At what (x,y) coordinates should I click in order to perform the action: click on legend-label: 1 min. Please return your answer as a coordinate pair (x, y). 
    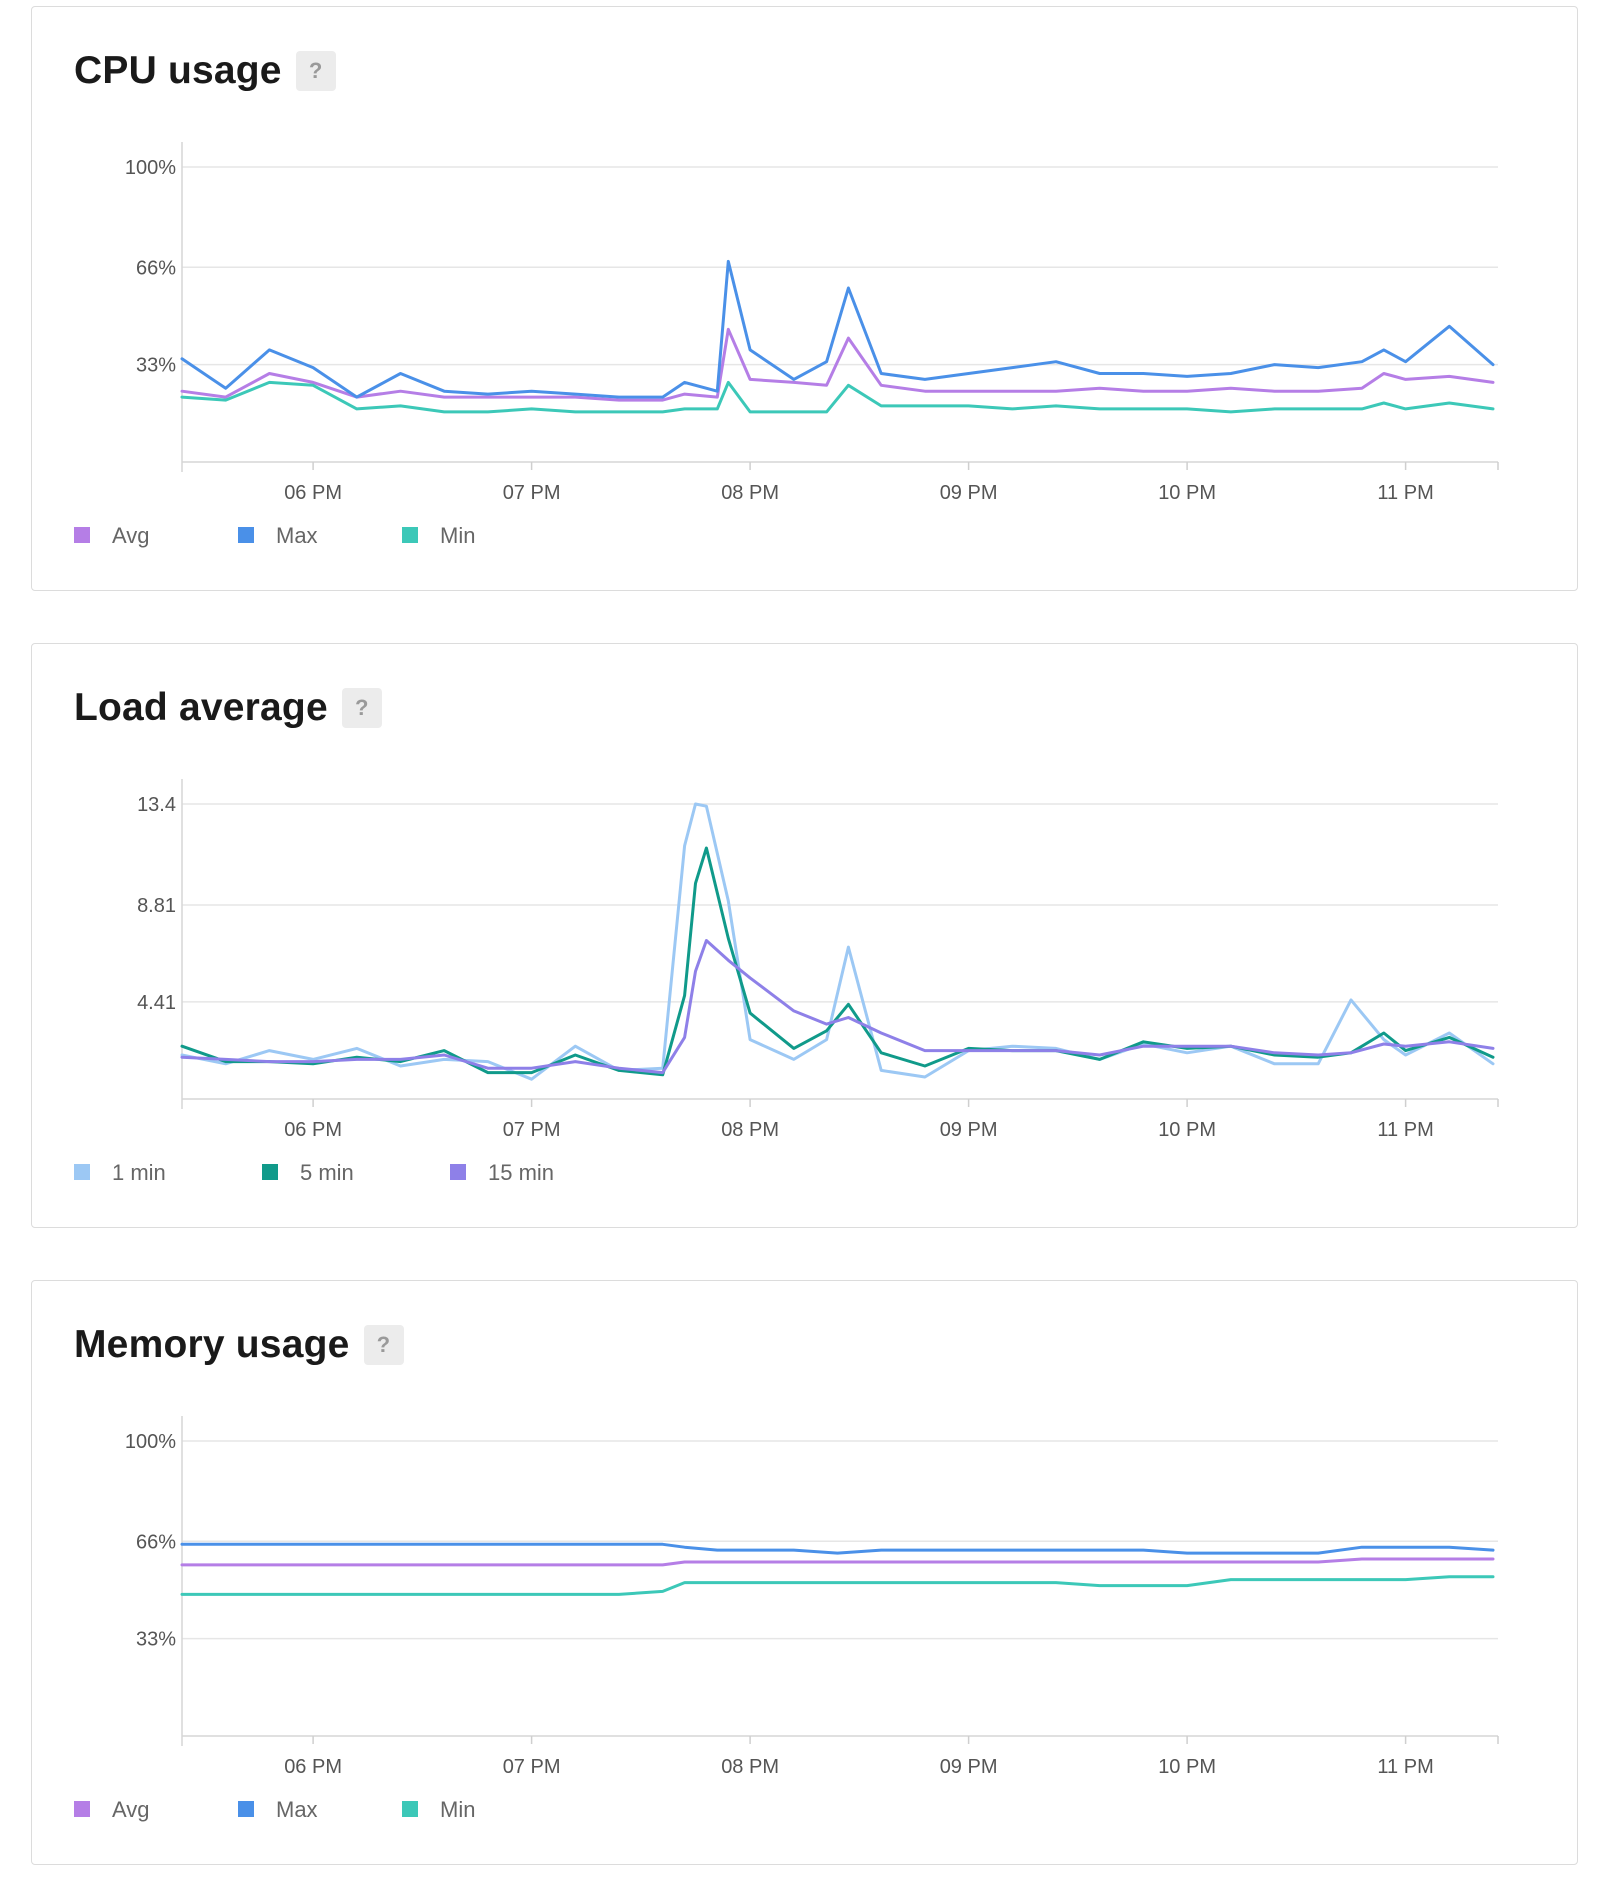
    Looking at the image, I should click on (139, 1172).